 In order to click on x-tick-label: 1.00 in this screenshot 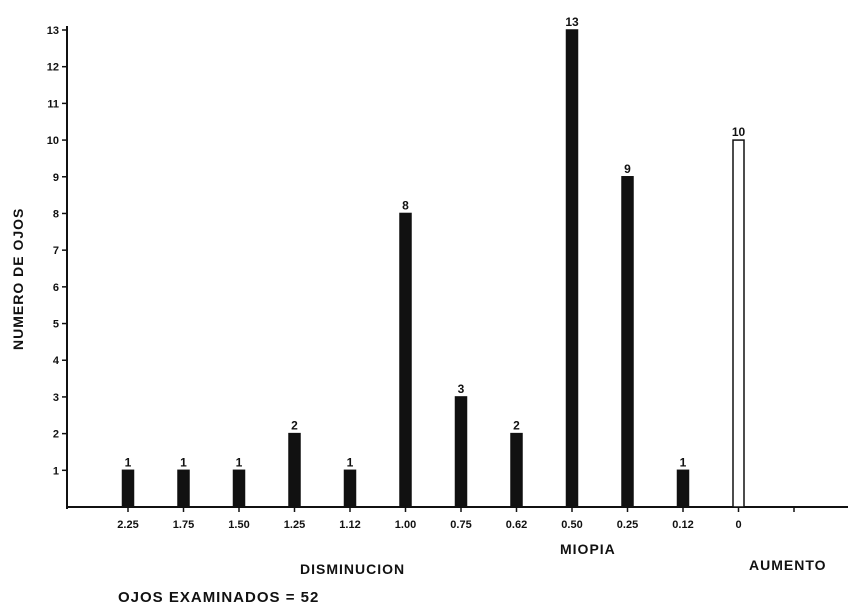, I will do `click(405, 525)`.